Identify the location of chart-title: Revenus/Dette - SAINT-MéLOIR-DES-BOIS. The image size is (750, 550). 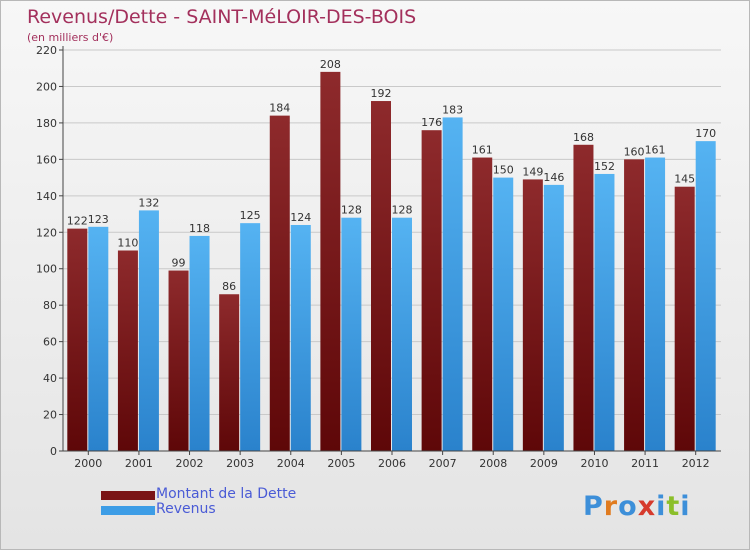
(222, 17).